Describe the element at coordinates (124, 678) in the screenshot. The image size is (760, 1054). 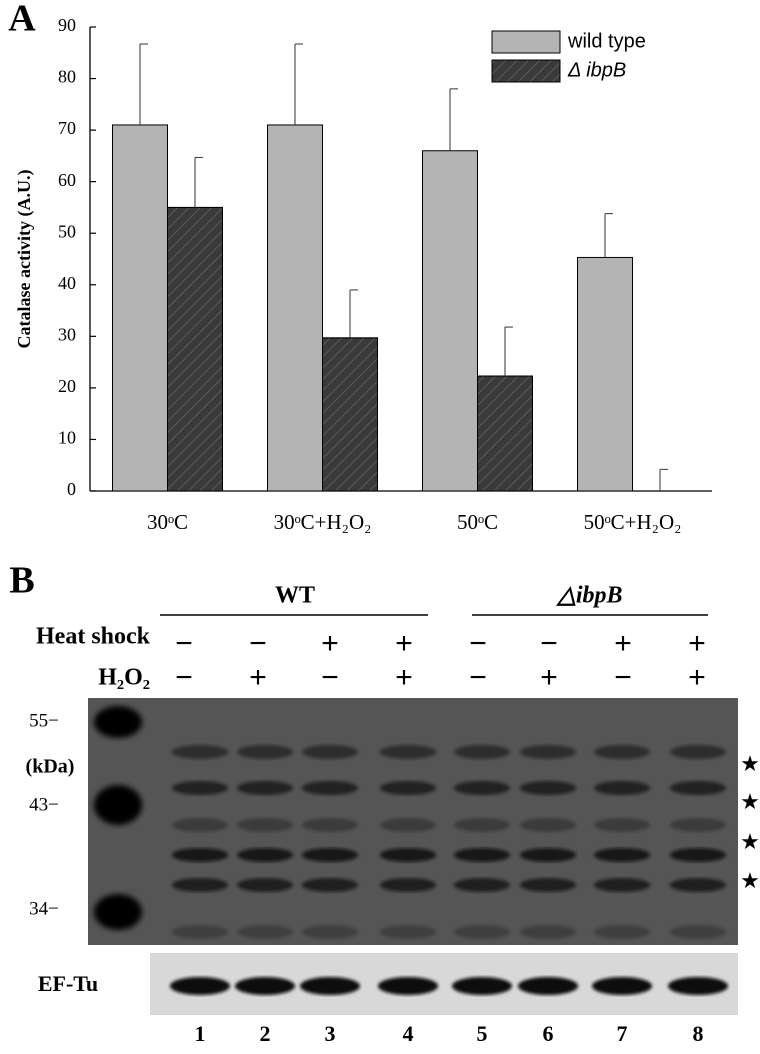
I see `row-label: H₂O₂` at that location.